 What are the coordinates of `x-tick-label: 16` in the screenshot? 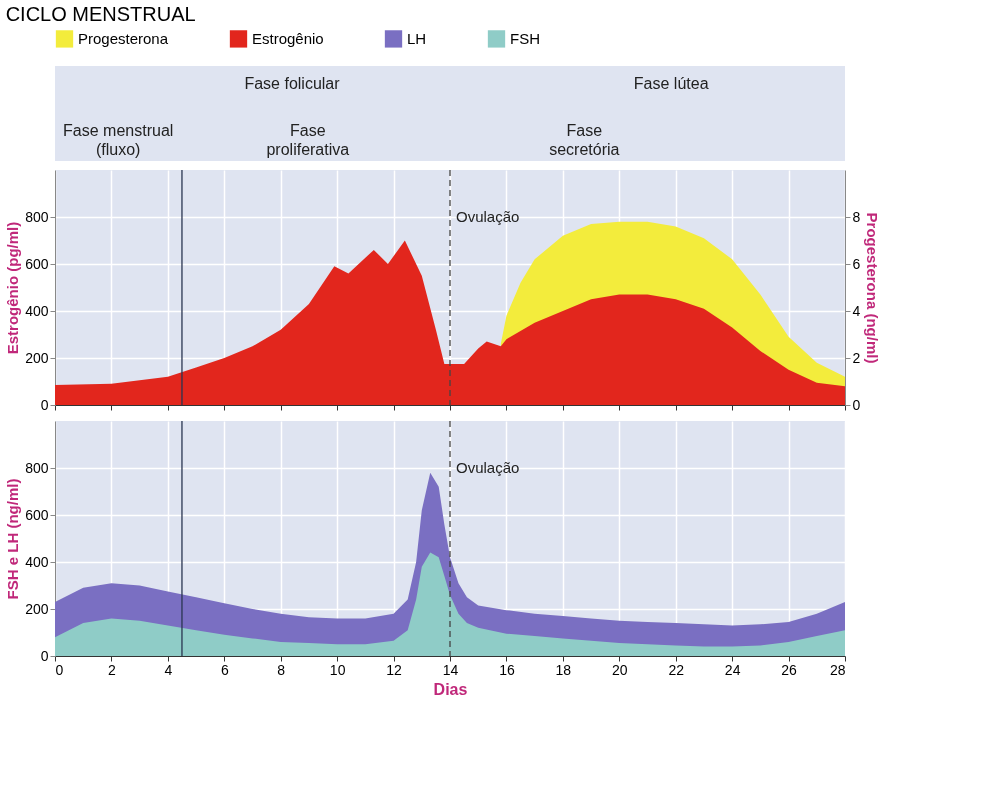 It's located at (507, 669).